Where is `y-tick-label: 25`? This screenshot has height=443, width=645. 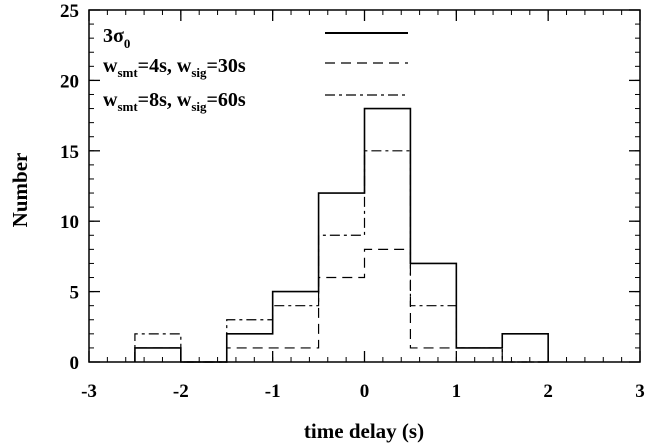 y-tick-label: 25 is located at coordinates (69, 11).